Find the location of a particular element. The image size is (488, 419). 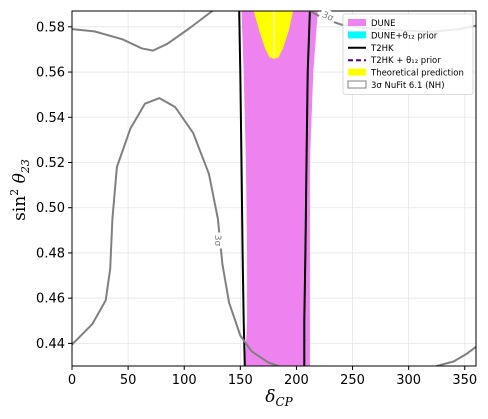

x-tick-label: 300 is located at coordinates (408, 380).